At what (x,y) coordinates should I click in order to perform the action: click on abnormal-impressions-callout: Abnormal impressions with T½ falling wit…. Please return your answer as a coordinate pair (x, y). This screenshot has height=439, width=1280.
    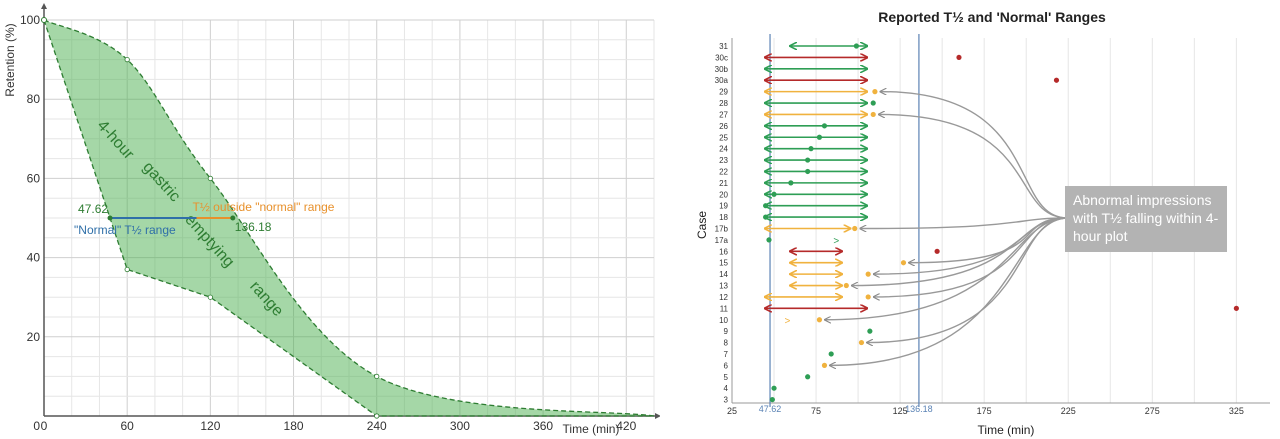
    Looking at the image, I should click on (1146, 219).